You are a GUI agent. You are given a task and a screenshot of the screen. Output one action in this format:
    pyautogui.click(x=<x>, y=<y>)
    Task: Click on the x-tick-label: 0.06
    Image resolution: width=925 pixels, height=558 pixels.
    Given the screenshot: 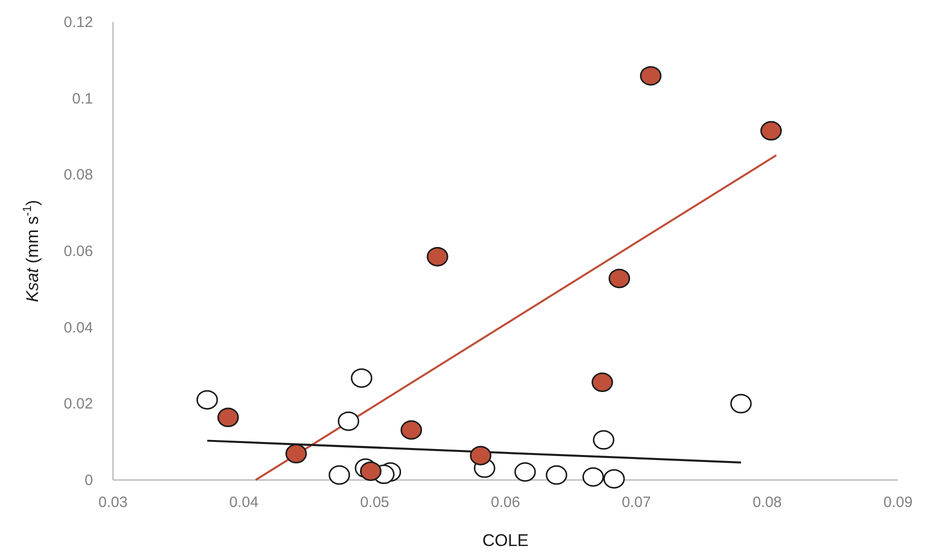 What is the action you would take?
    pyautogui.click(x=505, y=502)
    